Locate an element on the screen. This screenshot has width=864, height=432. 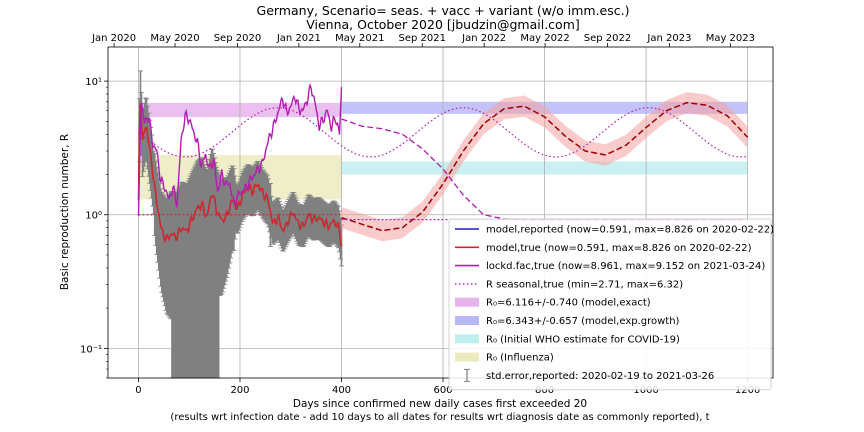
top-tick-label: May 2020 is located at coordinates (174, 38).